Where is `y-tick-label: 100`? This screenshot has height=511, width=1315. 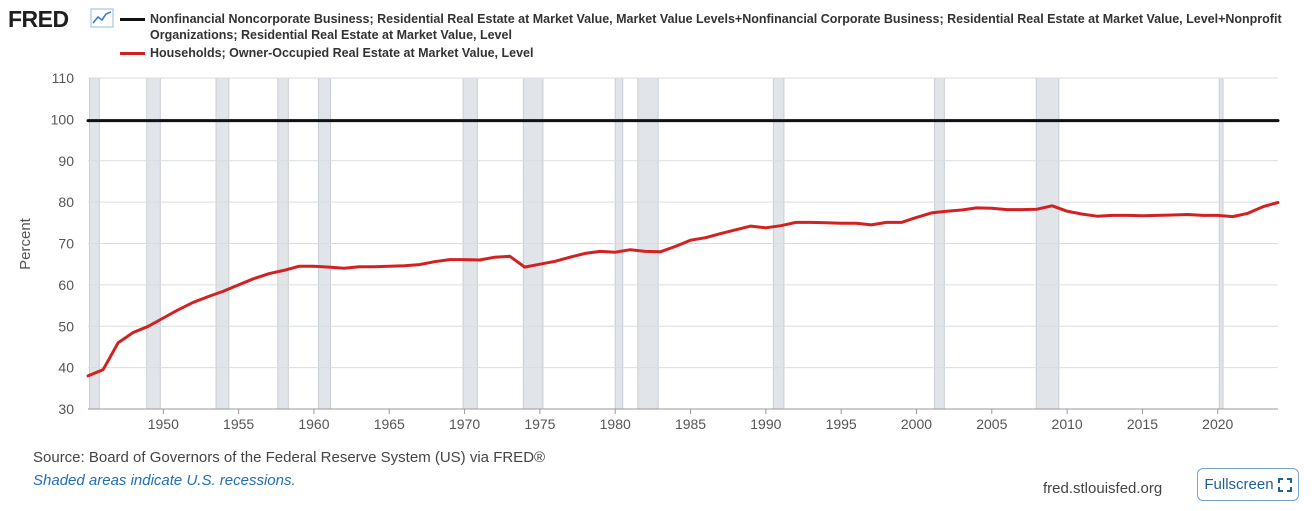
y-tick-label: 100 is located at coordinates (63, 119).